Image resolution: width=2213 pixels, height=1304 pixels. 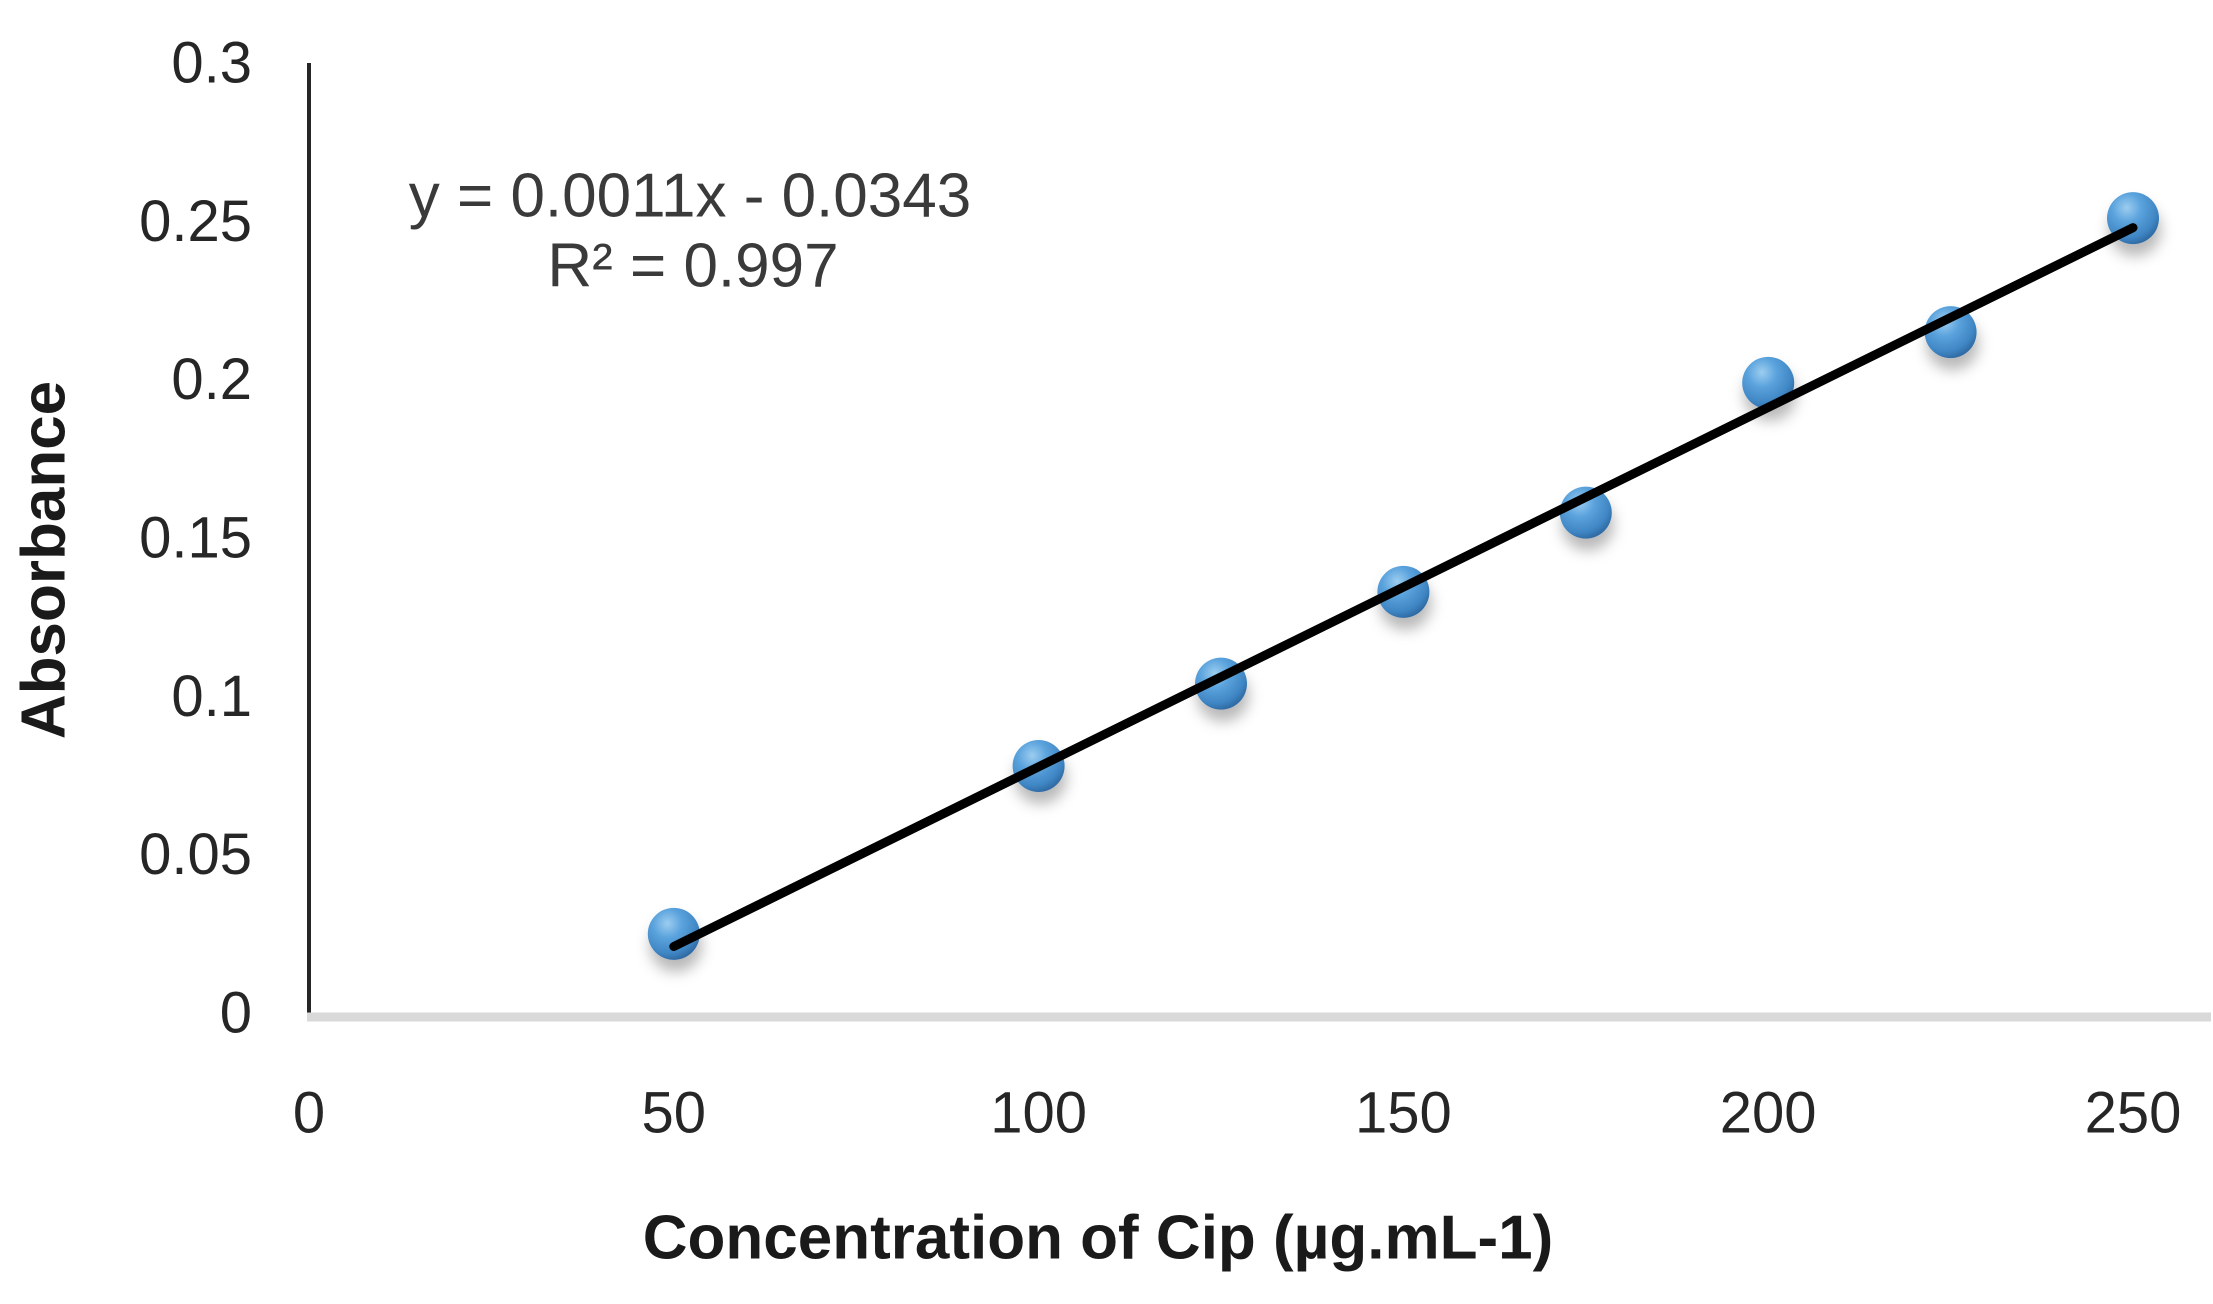 I want to click on equation-annotation: y = 0.0011x - 0.0343 R² = 0.997, so click(x=690, y=231).